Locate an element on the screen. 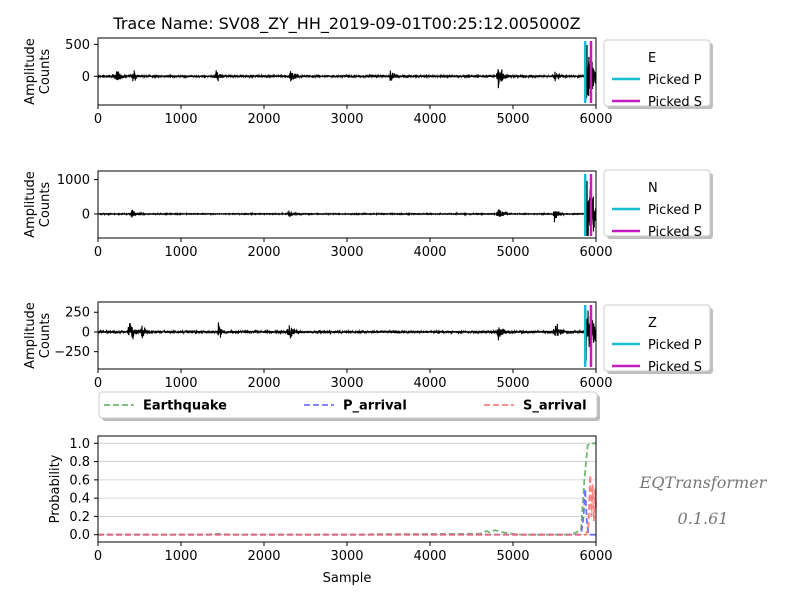 The height and width of the screenshot is (600, 800). panel-Z-legend is located at coordinates (657, 338).